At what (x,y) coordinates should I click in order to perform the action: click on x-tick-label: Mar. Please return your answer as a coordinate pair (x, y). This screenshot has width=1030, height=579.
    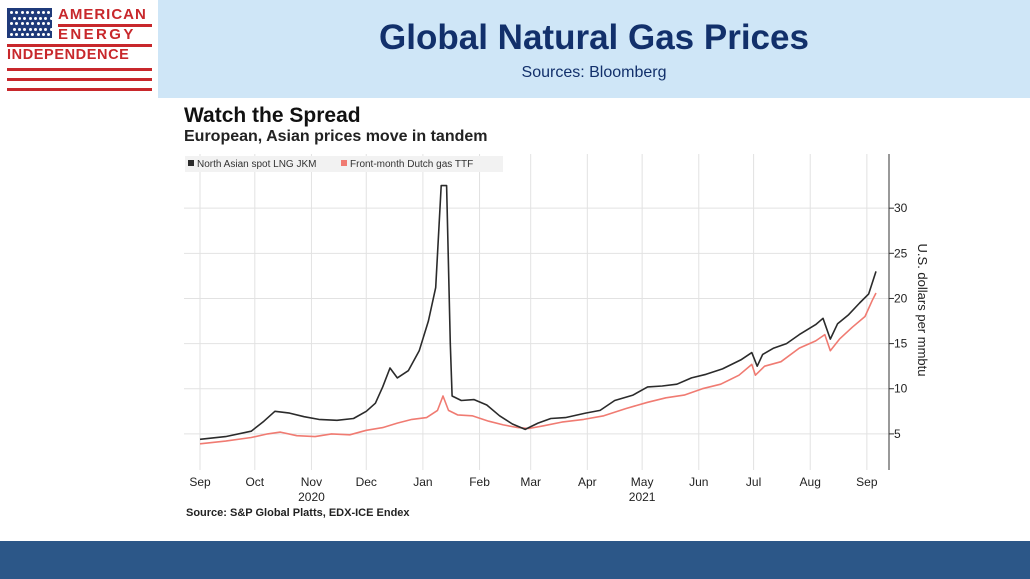
    Looking at the image, I should click on (530, 482).